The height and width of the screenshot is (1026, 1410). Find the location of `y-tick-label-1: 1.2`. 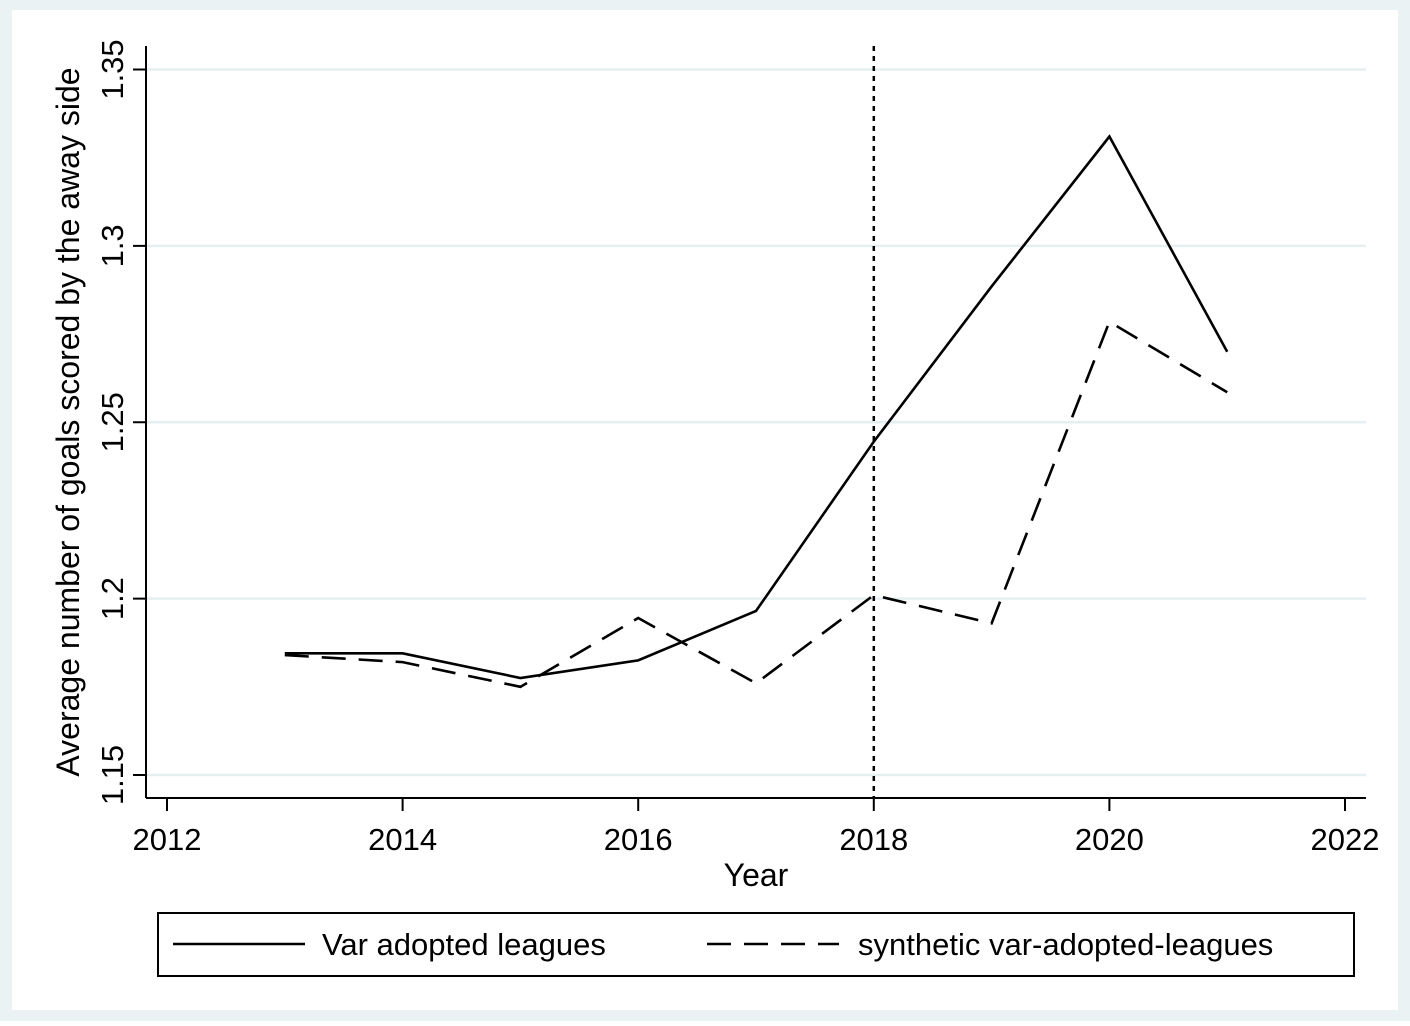

y-tick-label-1: 1.2 is located at coordinates (112, 598).